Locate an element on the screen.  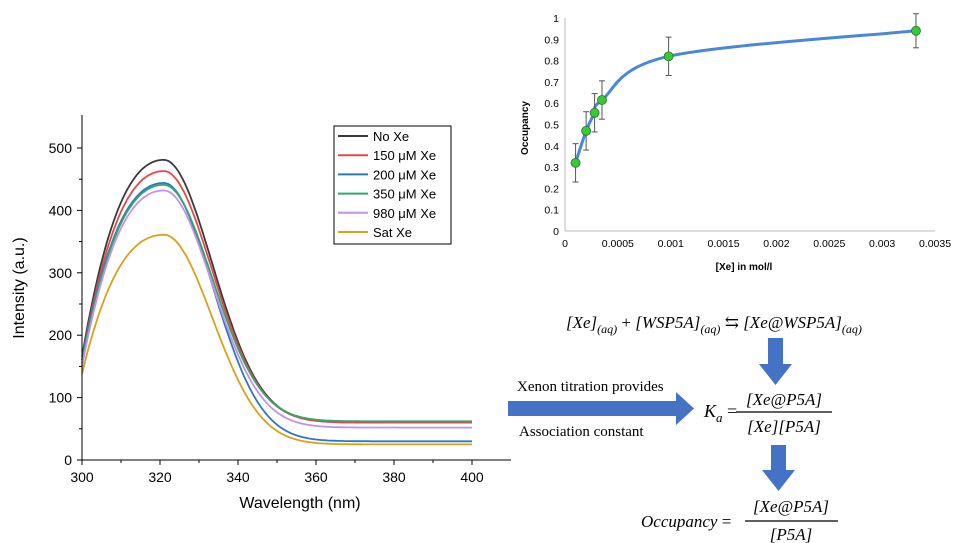
spectrum-y-tick-label: 0 is located at coordinates (68, 460).